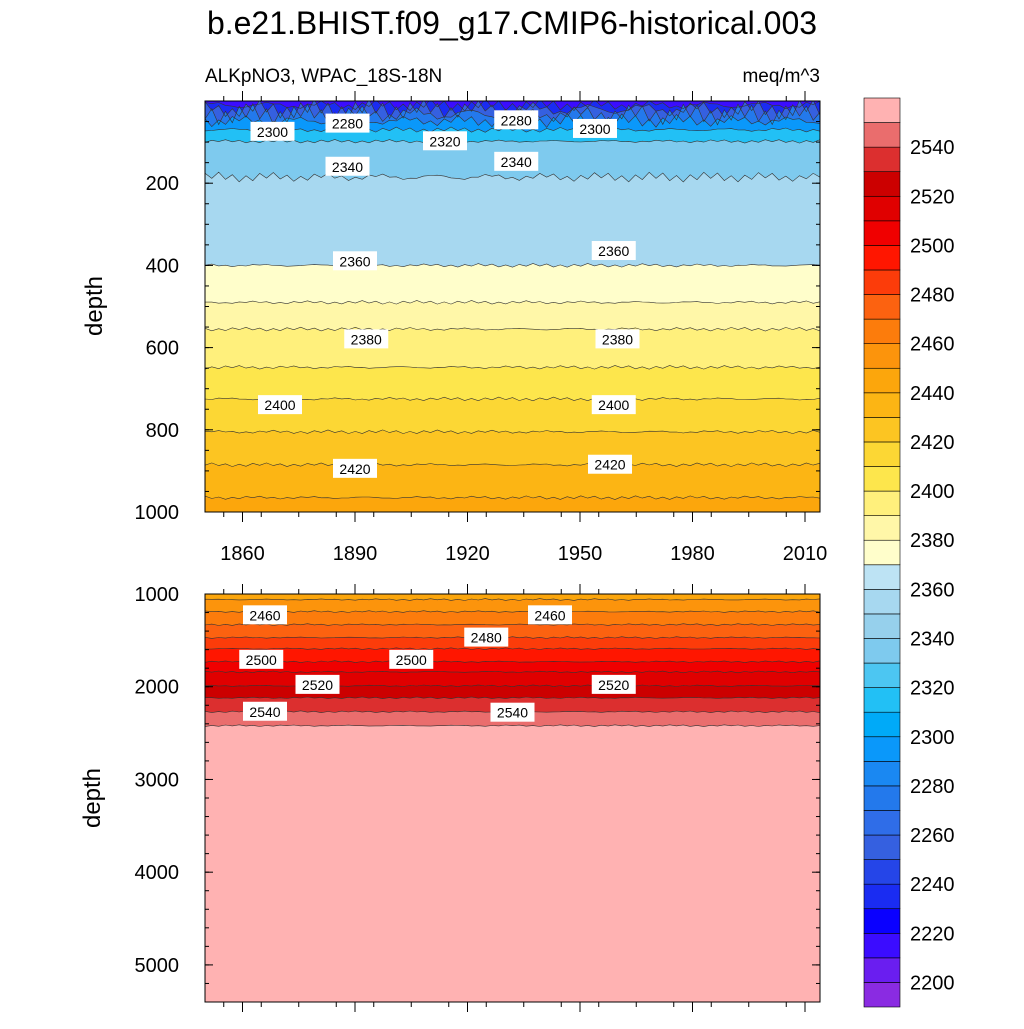 This screenshot has width=1024, height=1029. I want to click on contour-label-text: 2300, so click(272, 132).